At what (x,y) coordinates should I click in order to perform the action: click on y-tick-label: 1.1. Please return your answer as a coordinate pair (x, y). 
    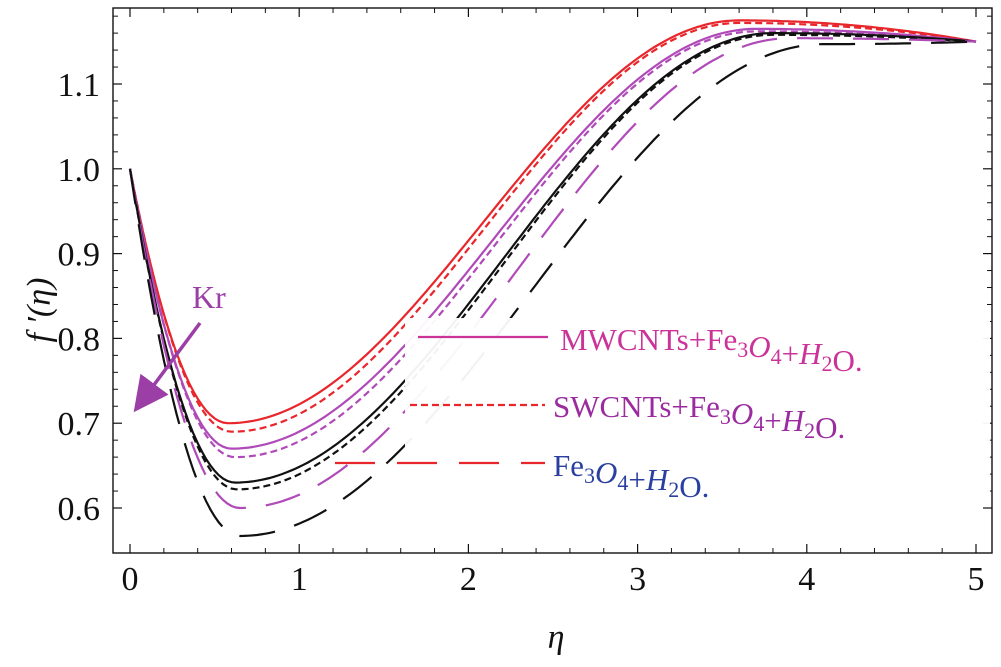
    Looking at the image, I should click on (79, 85).